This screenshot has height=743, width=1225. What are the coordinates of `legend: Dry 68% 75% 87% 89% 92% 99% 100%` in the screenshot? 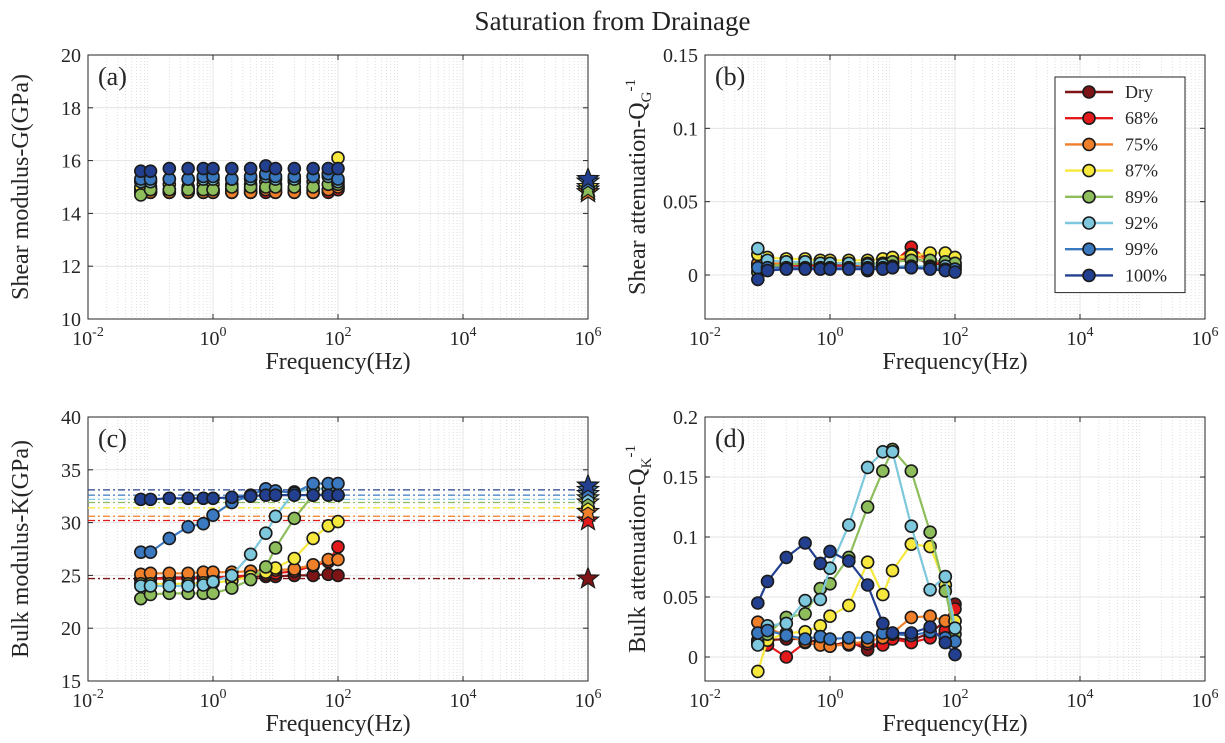 It's located at (1120, 185).